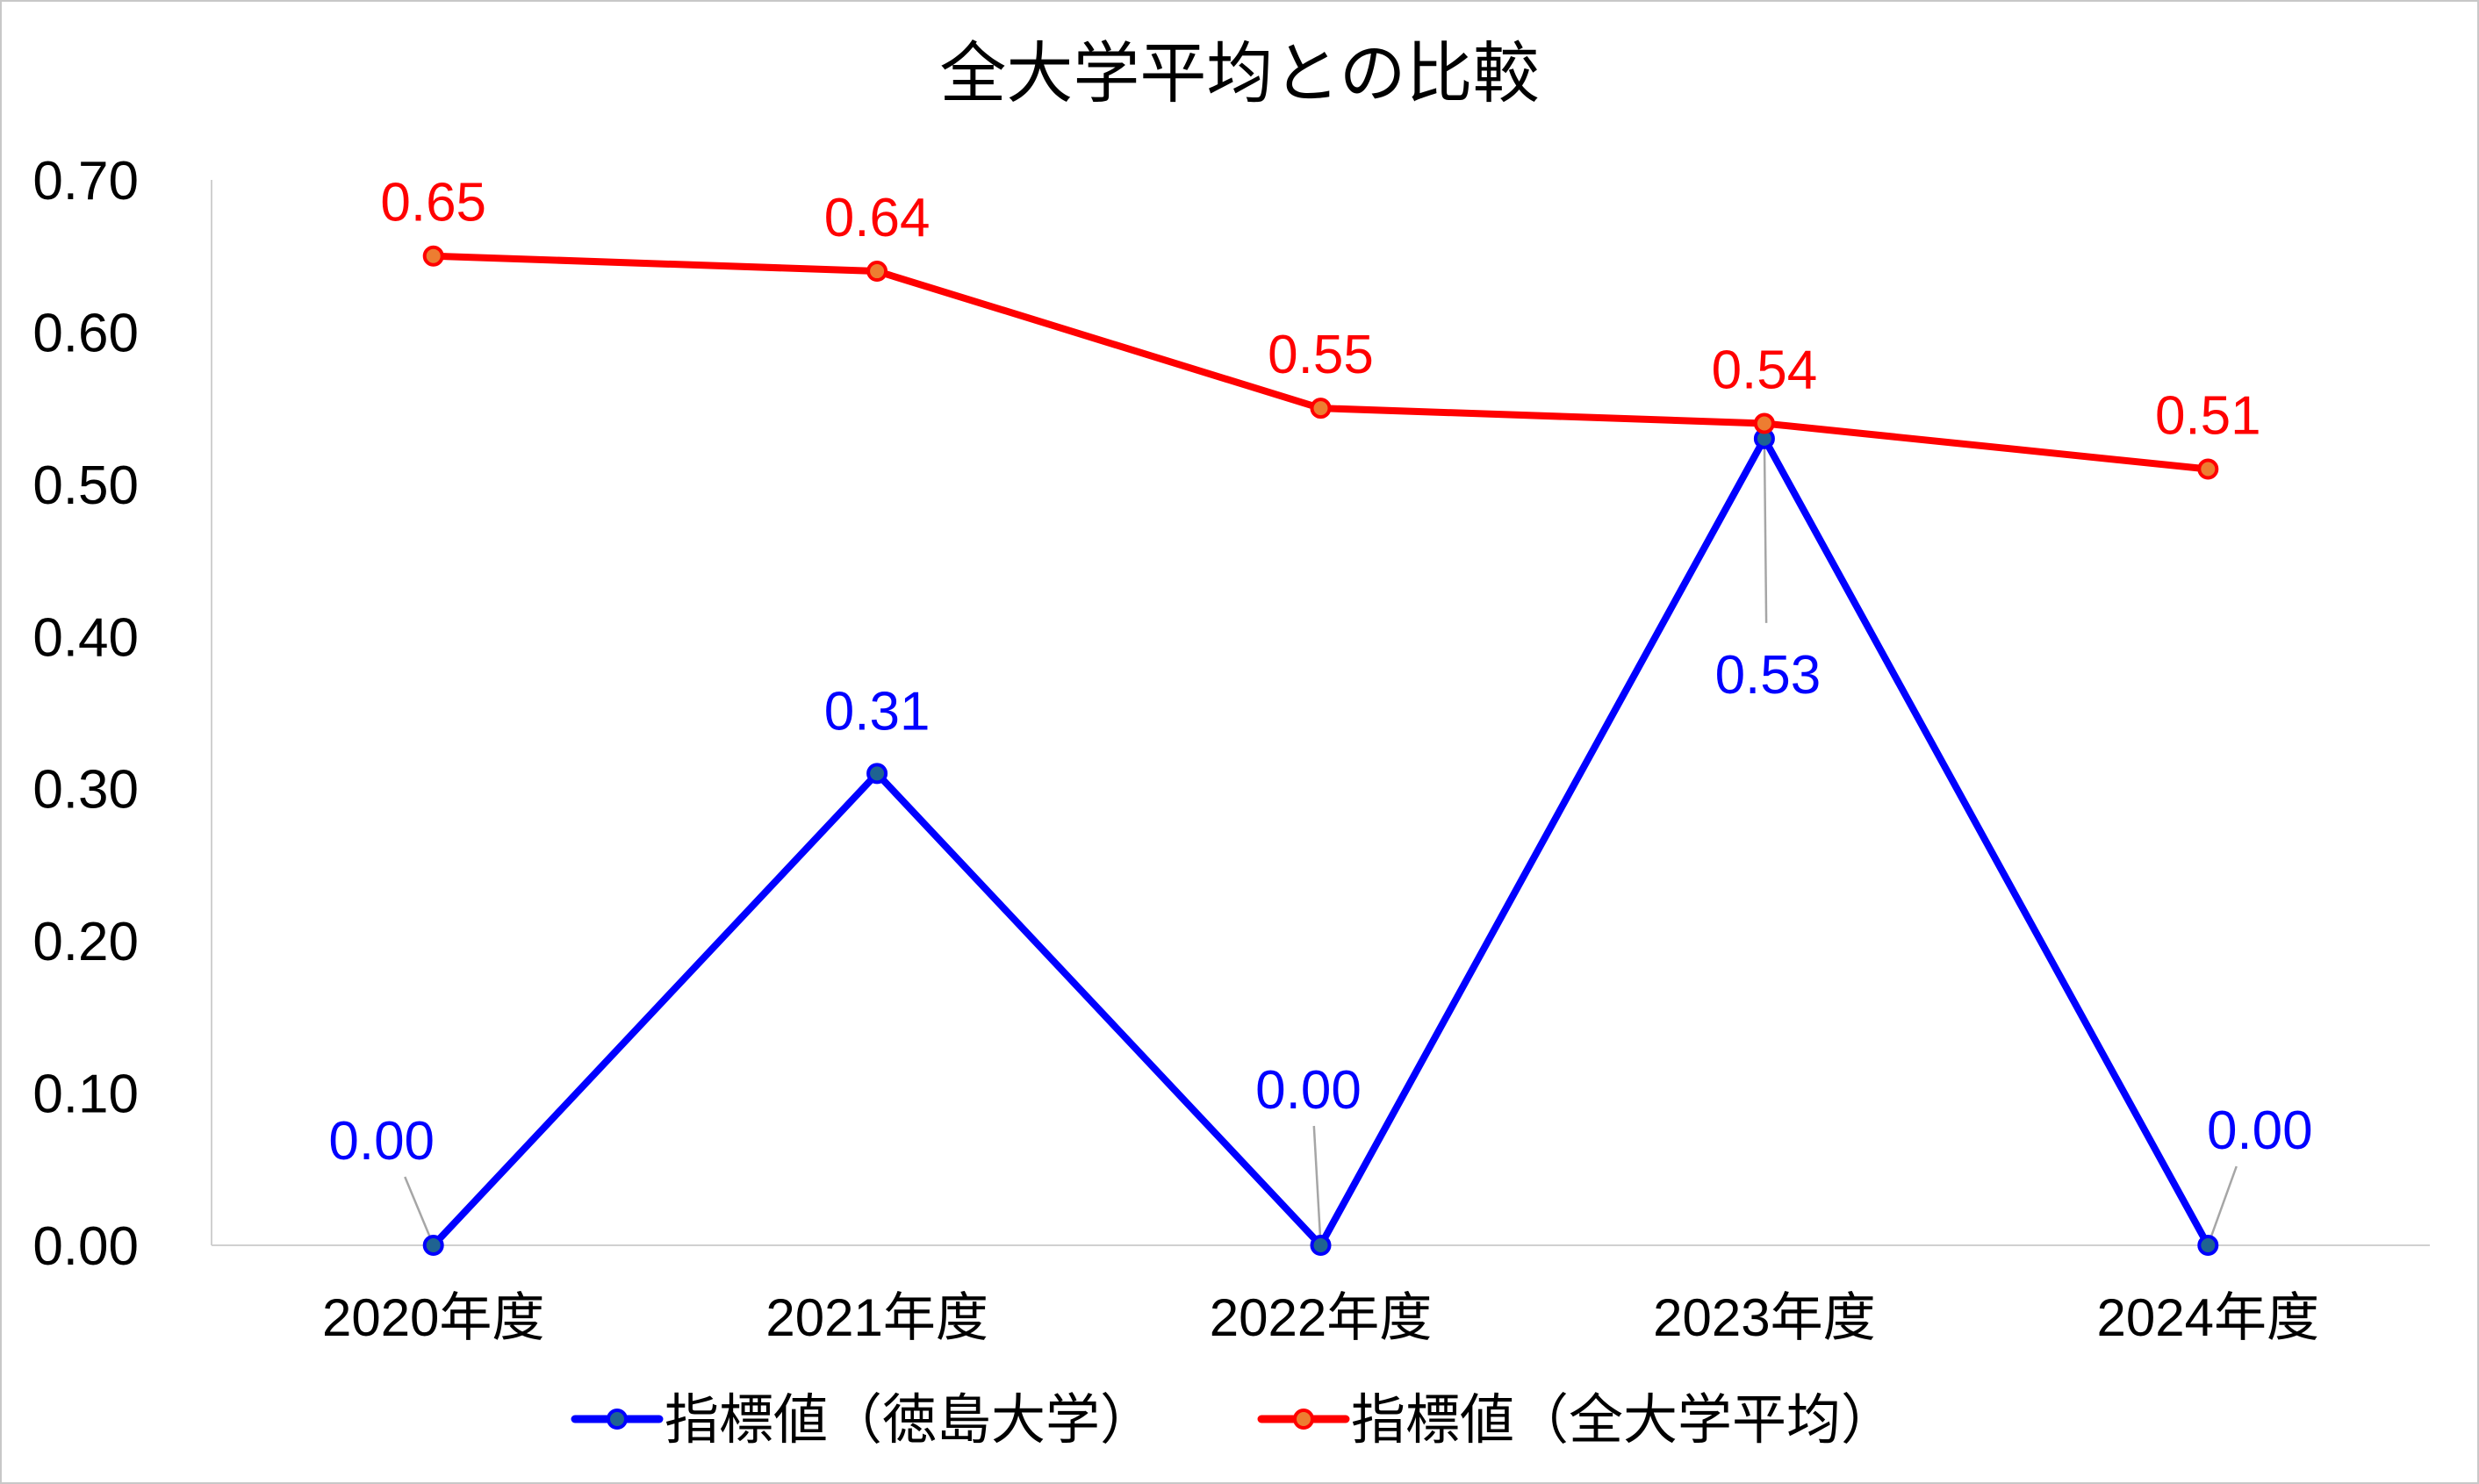 This screenshot has height=1484, width=2479. I want to click on x-tick-label: 2022年度, so click(1321, 1317).